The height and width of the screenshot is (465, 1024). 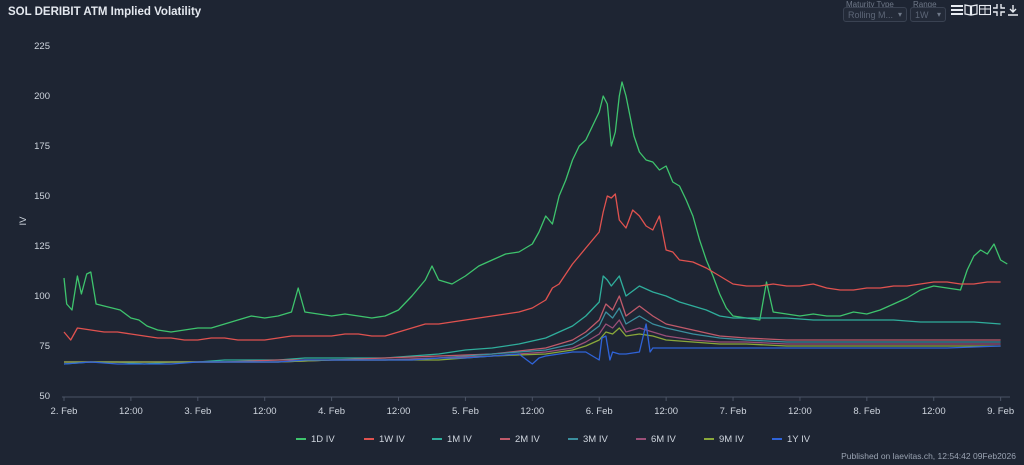 I want to click on legend-label: 1W IV, so click(x=392, y=439).